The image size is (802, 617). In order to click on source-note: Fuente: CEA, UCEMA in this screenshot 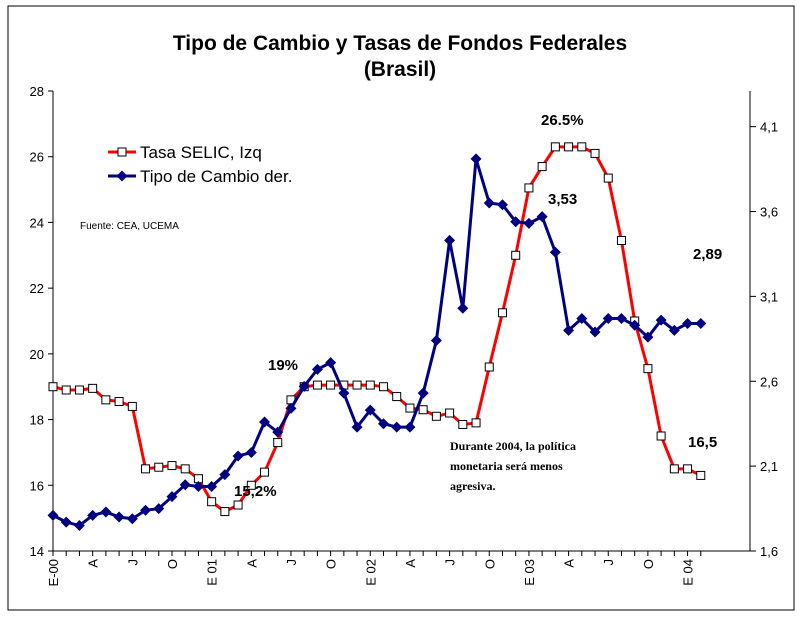, I will do `click(129, 226)`.